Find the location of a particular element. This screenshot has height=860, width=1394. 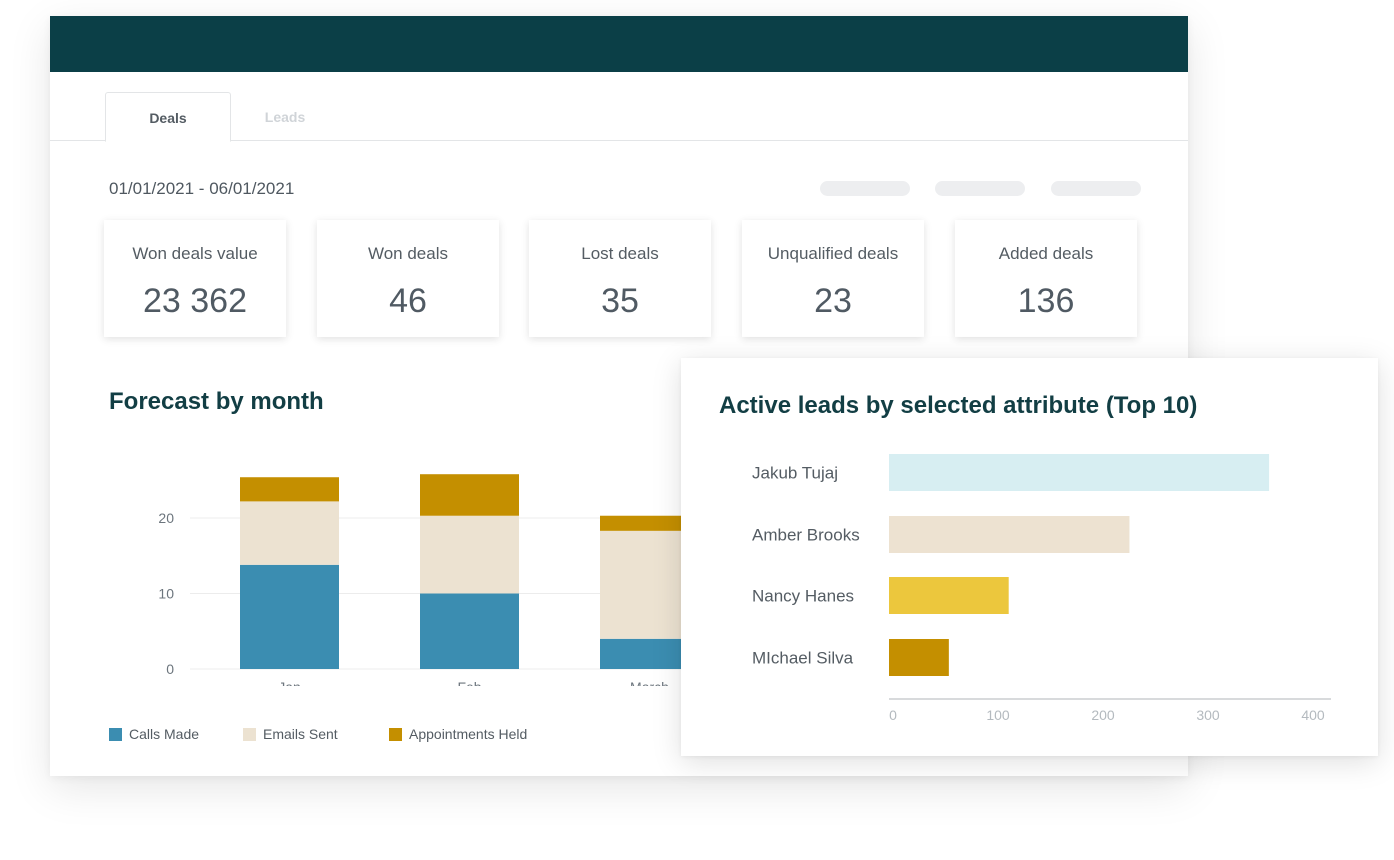

stat-label: Won deals is located at coordinates (407, 253).